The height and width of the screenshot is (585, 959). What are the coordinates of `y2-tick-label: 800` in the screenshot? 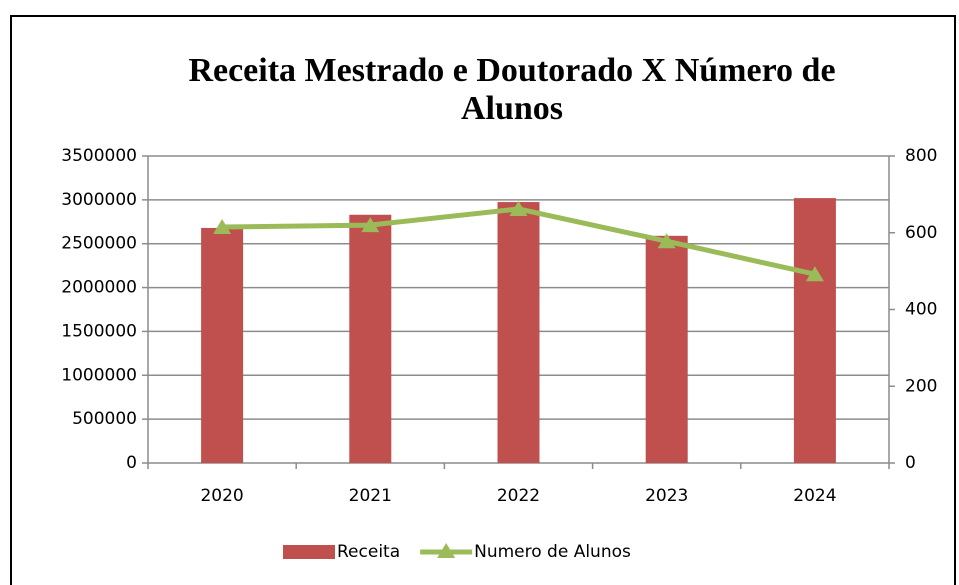 It's located at (921, 156).